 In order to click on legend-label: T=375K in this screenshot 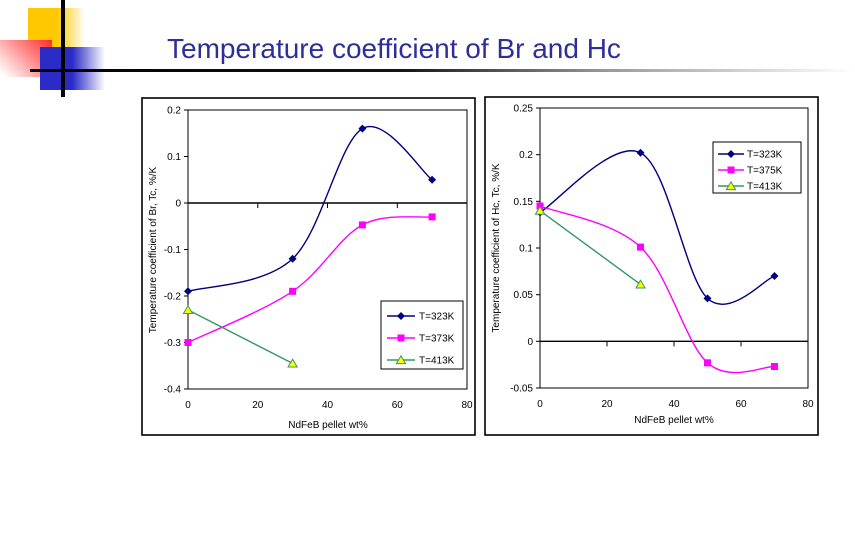, I will do `click(765, 171)`.